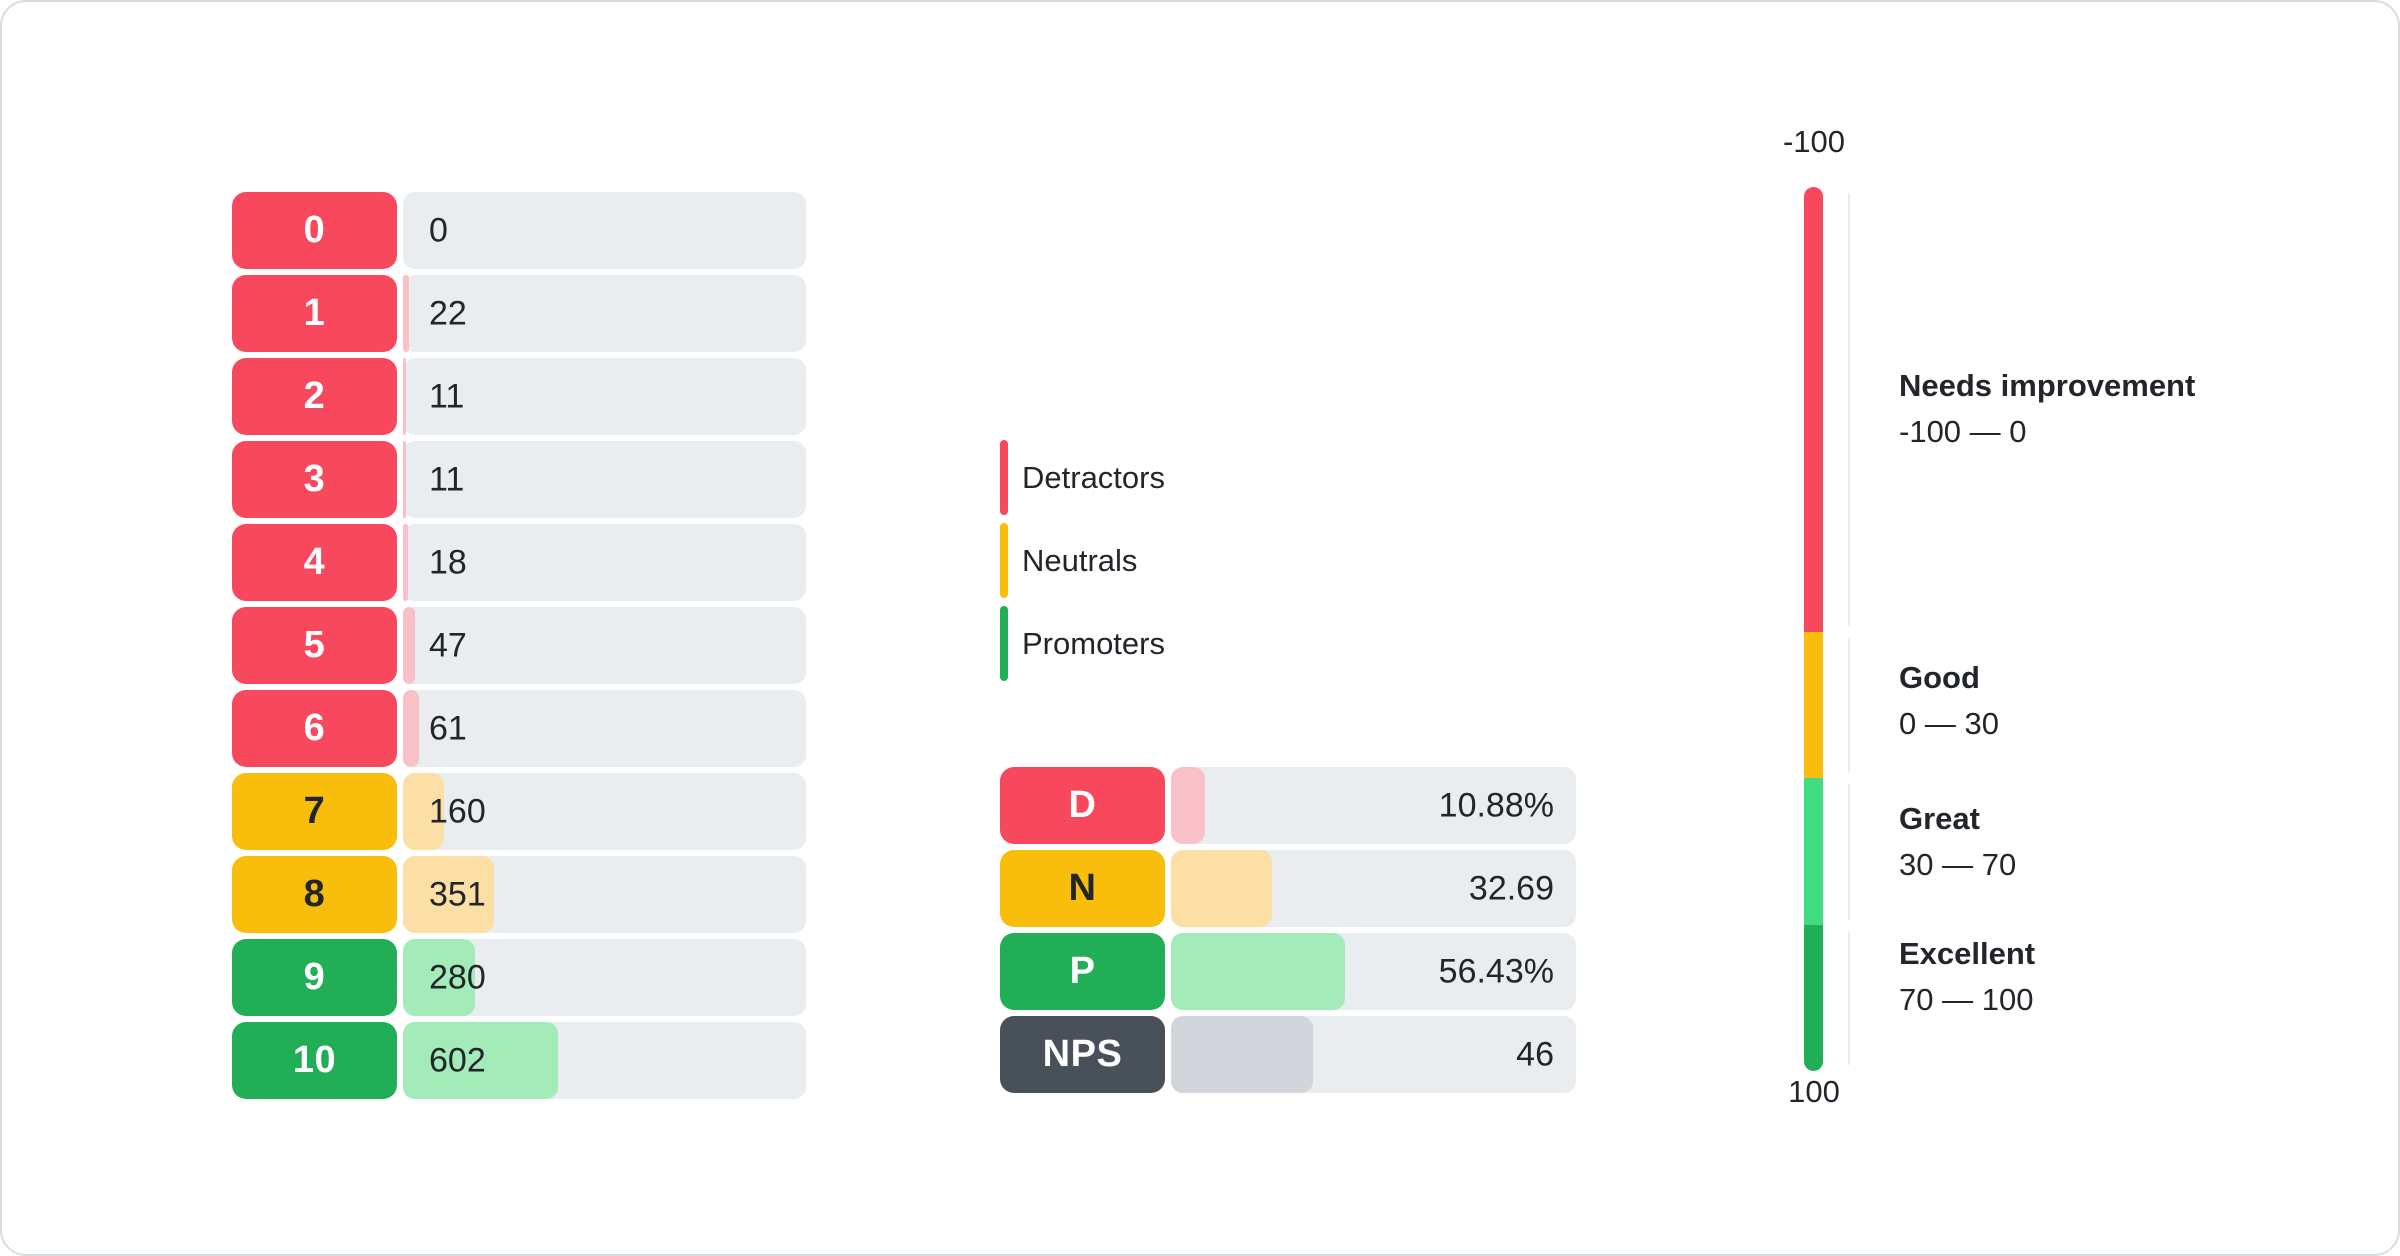 The height and width of the screenshot is (1256, 2400). Describe the element at coordinates (1082, 888) in the screenshot. I see `summary-badge: N` at that location.